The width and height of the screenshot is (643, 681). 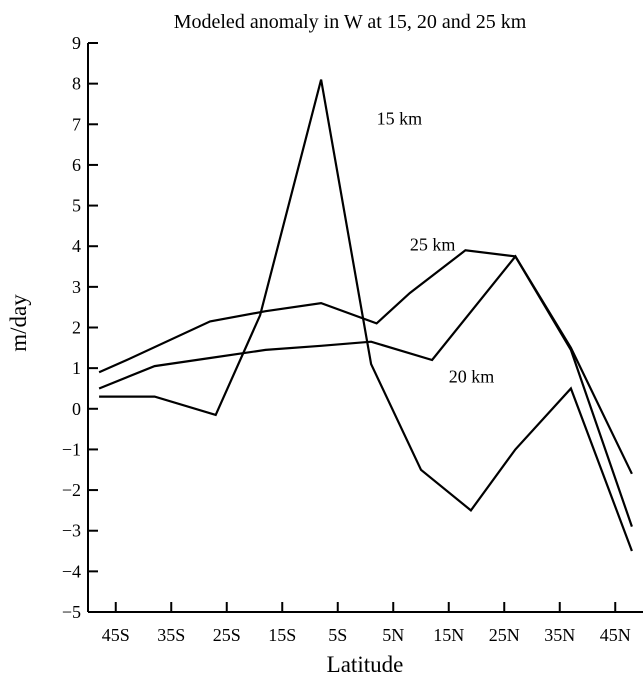 What do you see at coordinates (171, 635) in the screenshot?
I see `x-tick-label: 35S` at bounding box center [171, 635].